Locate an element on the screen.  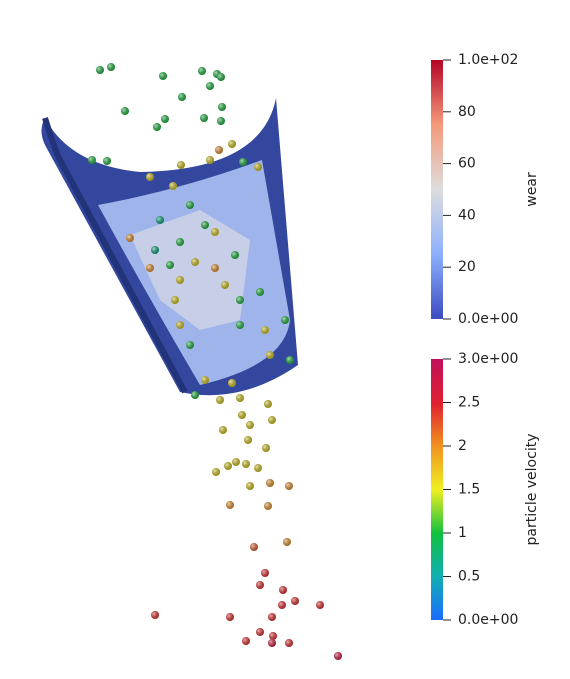
wear-colorbar is located at coordinates (437, 189).